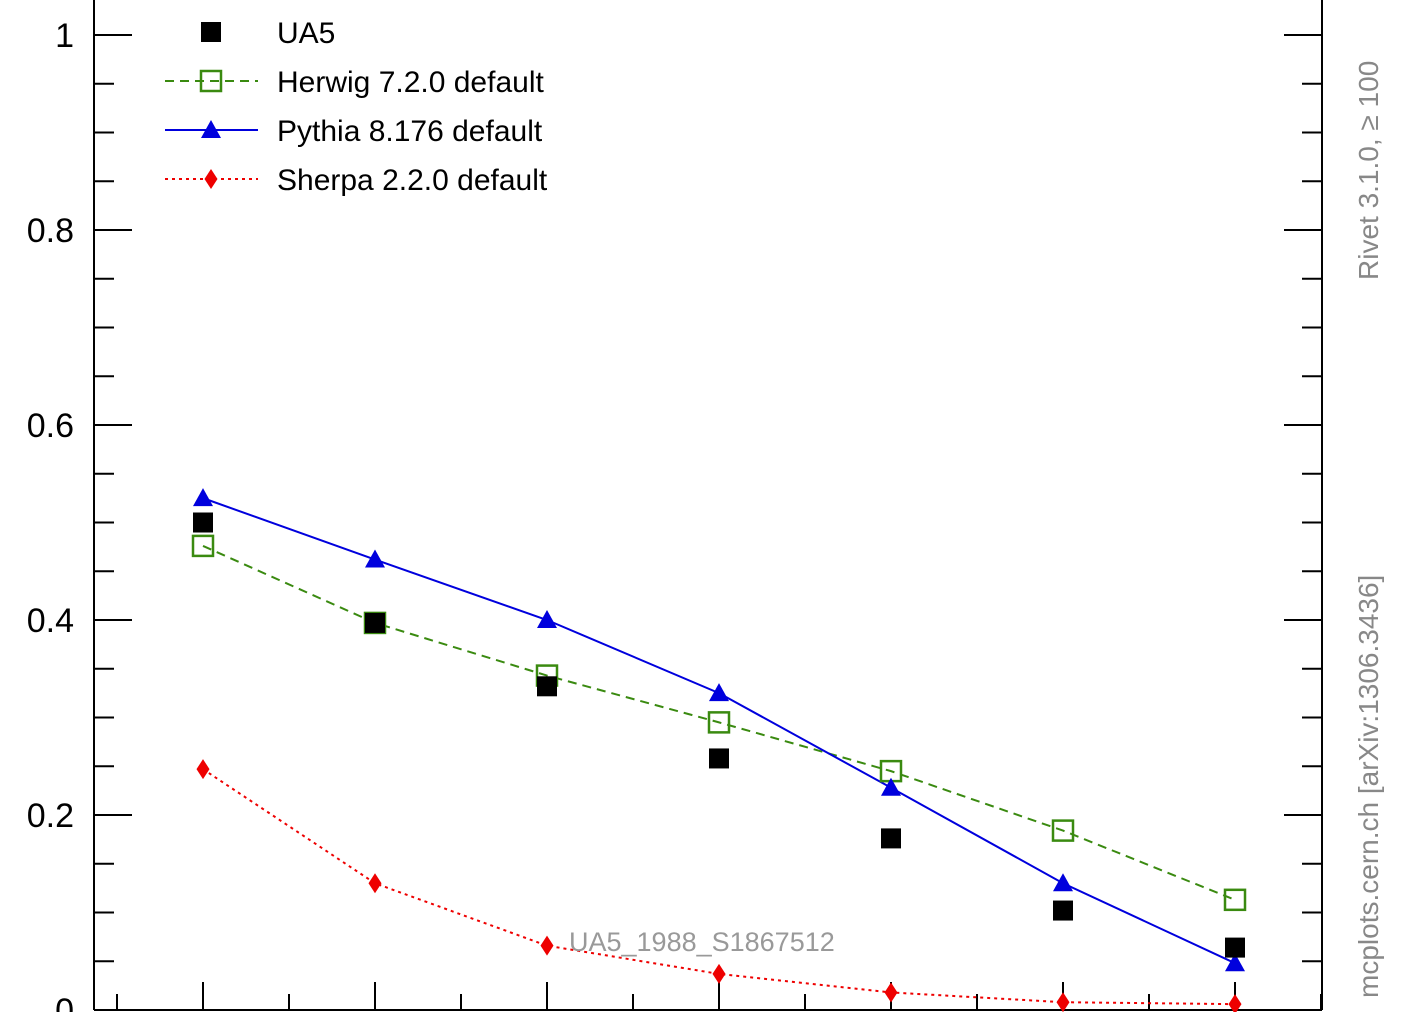  What do you see at coordinates (50, 426) in the screenshot?
I see `y-tick-label: 0.6` at bounding box center [50, 426].